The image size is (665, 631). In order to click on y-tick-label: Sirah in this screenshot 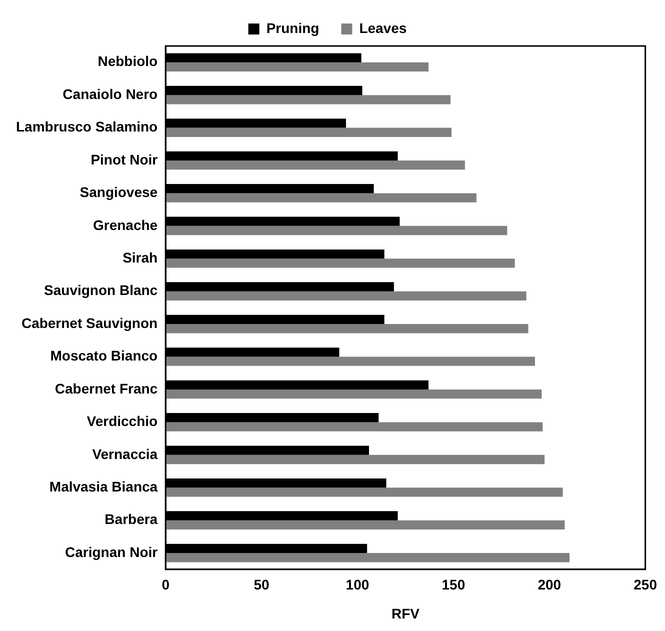, I will do `click(140, 257)`.